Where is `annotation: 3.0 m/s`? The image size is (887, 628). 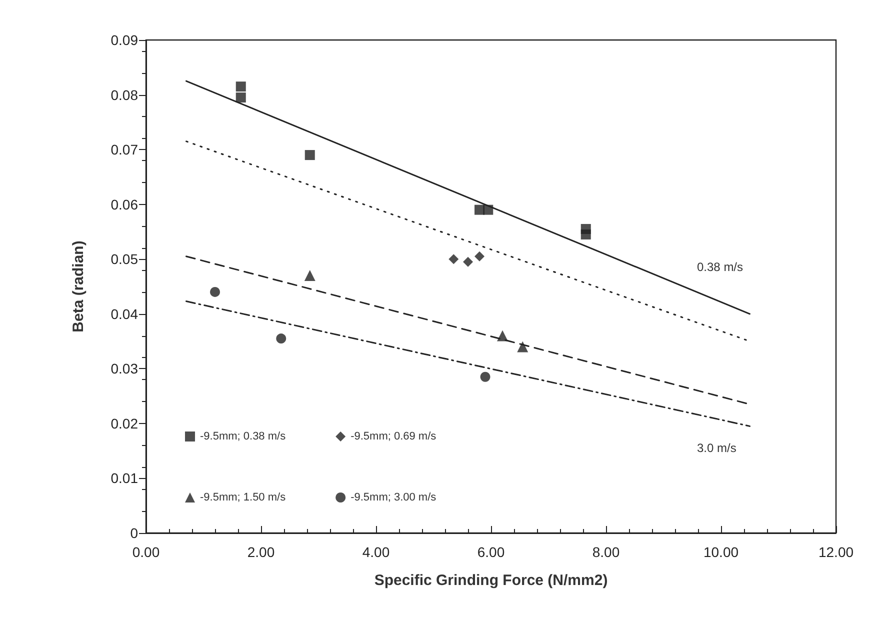
annotation: 3.0 m/s is located at coordinates (716, 448).